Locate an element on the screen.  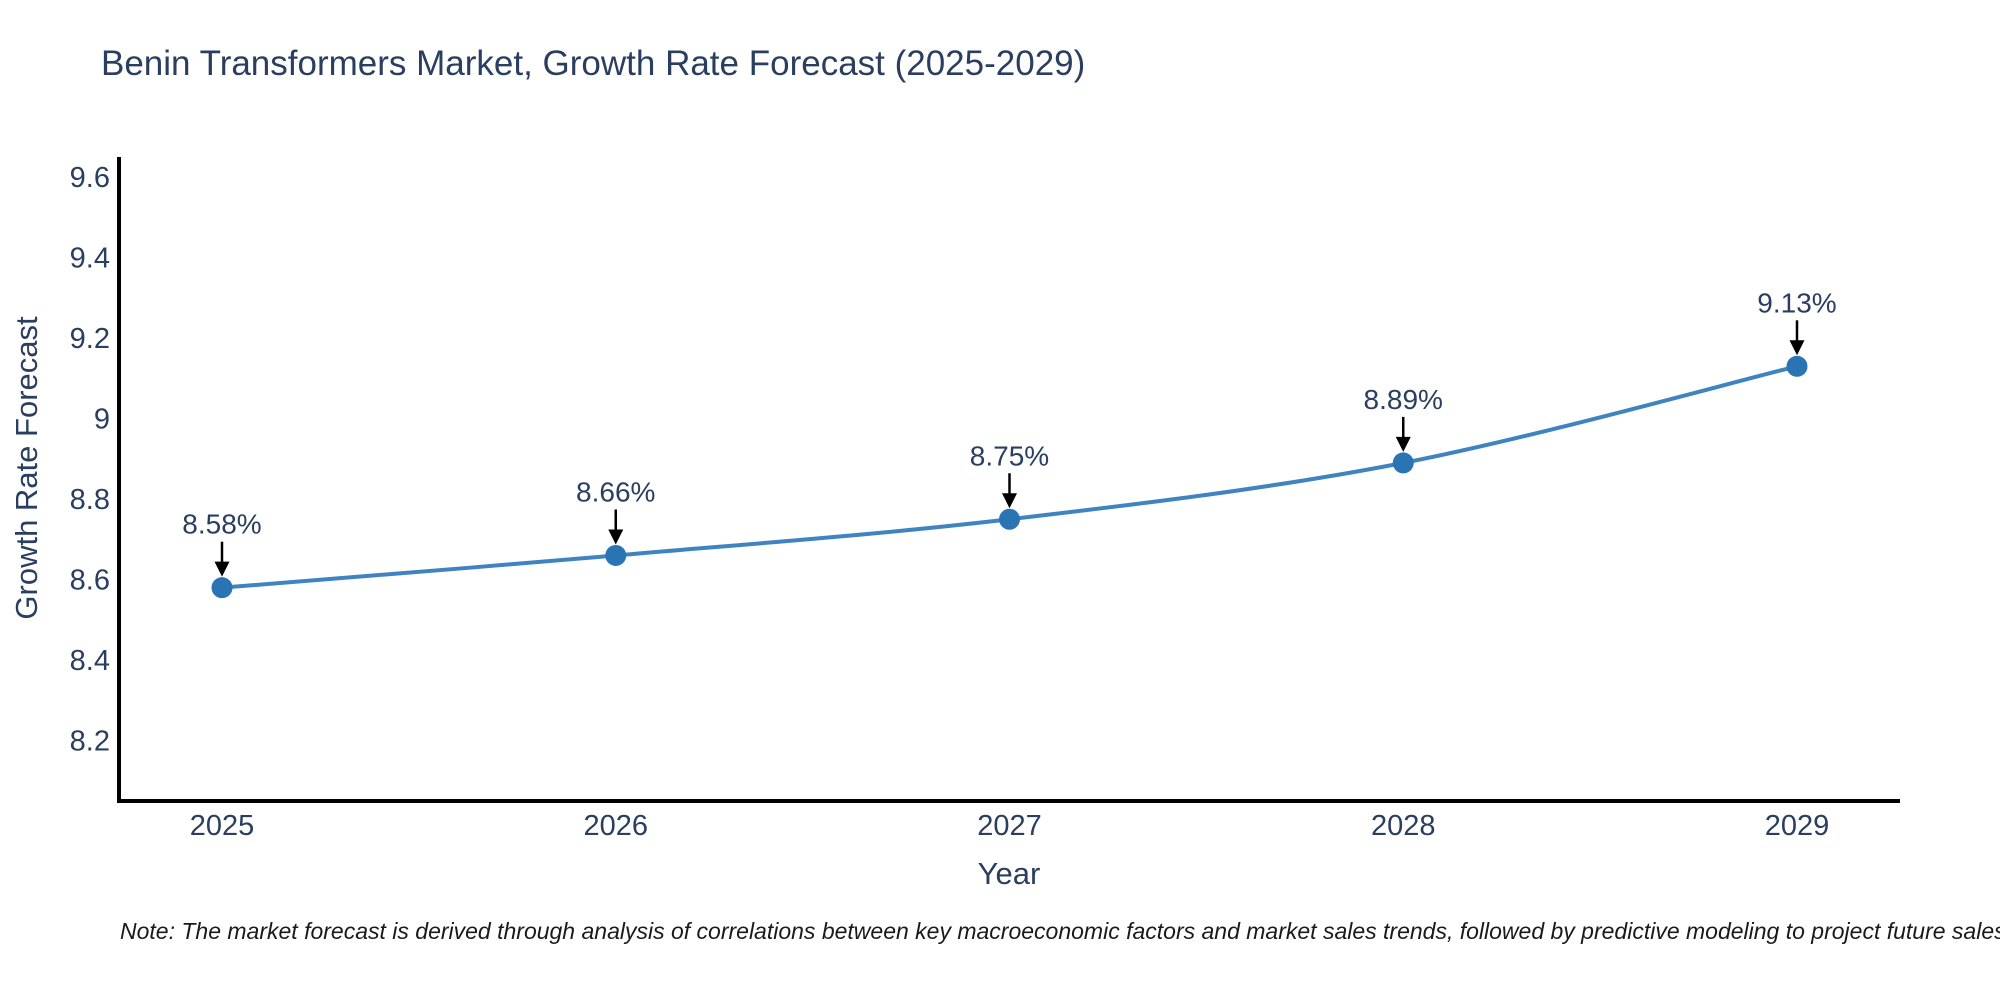
data-point-marker-2027 is located at coordinates (1009, 519).